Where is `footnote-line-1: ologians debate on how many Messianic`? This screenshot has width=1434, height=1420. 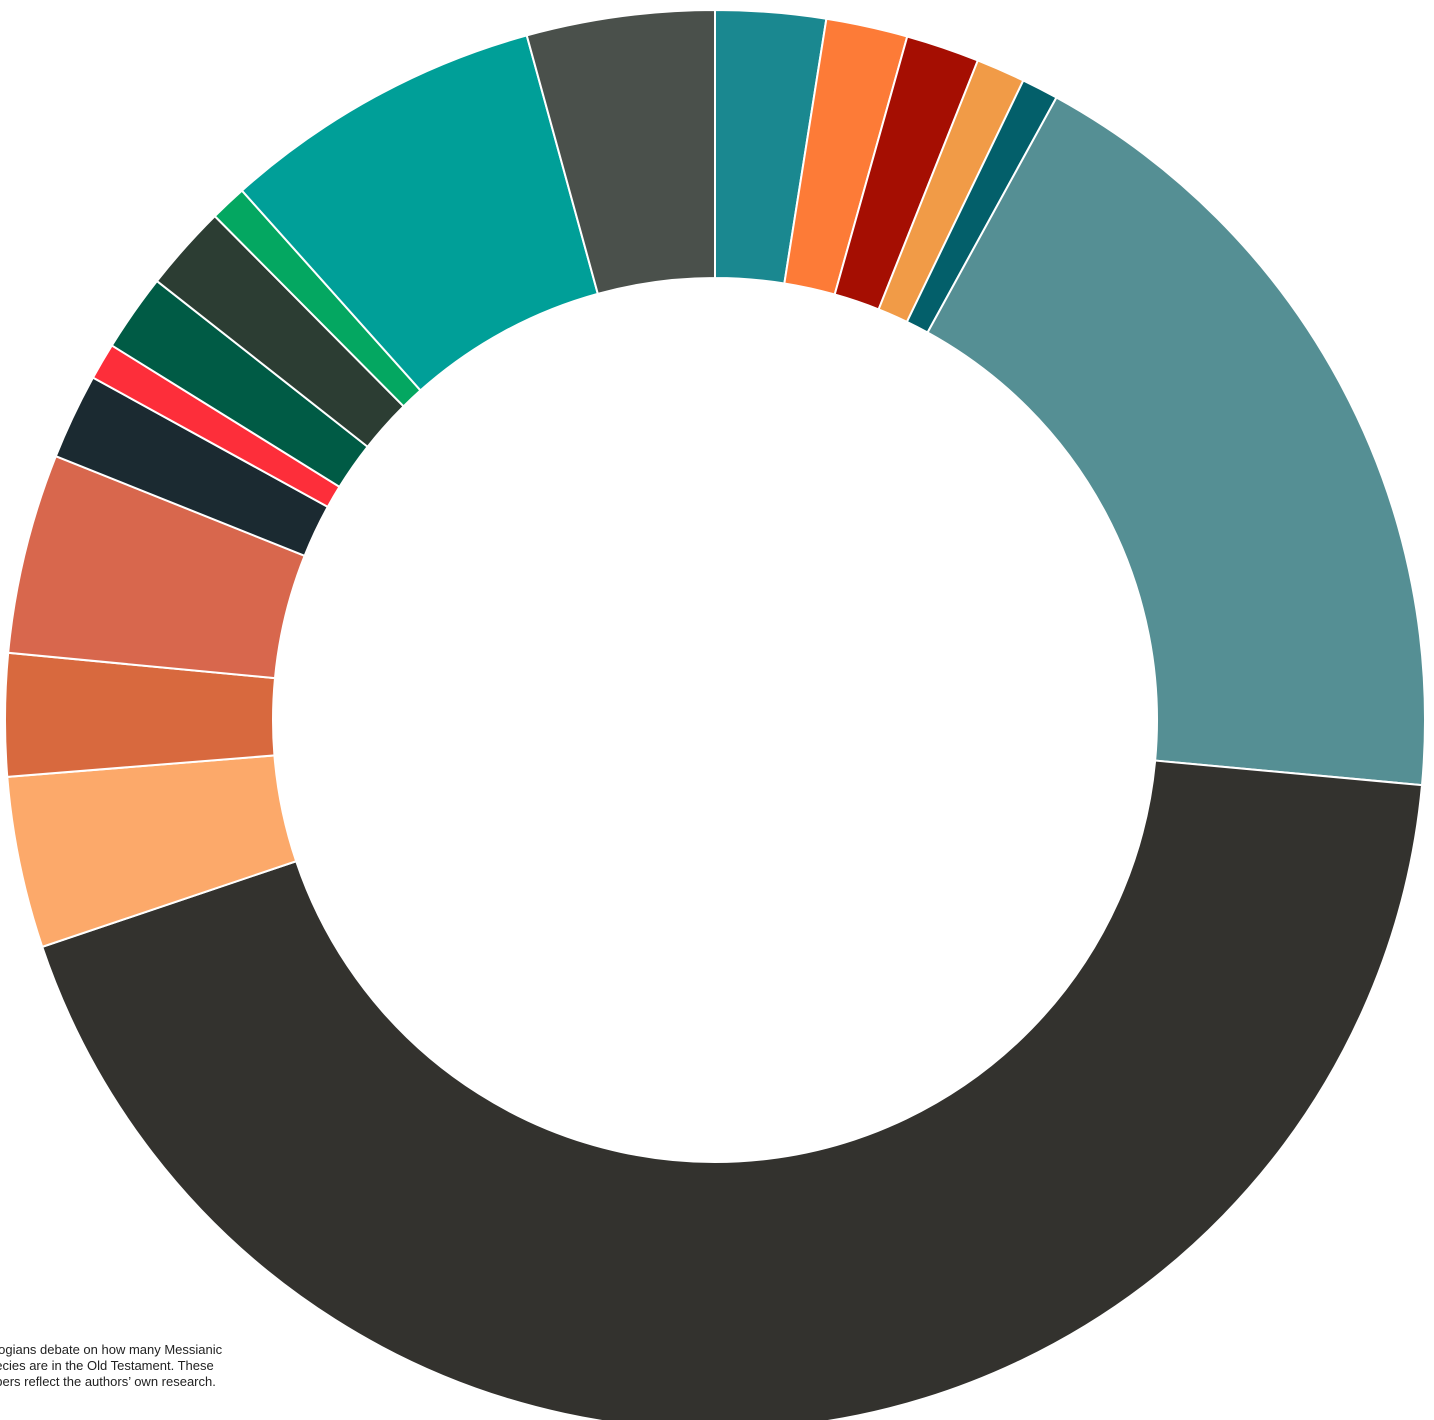
footnote-line-1: ologians debate on how many Messianic is located at coordinates (111, 1349).